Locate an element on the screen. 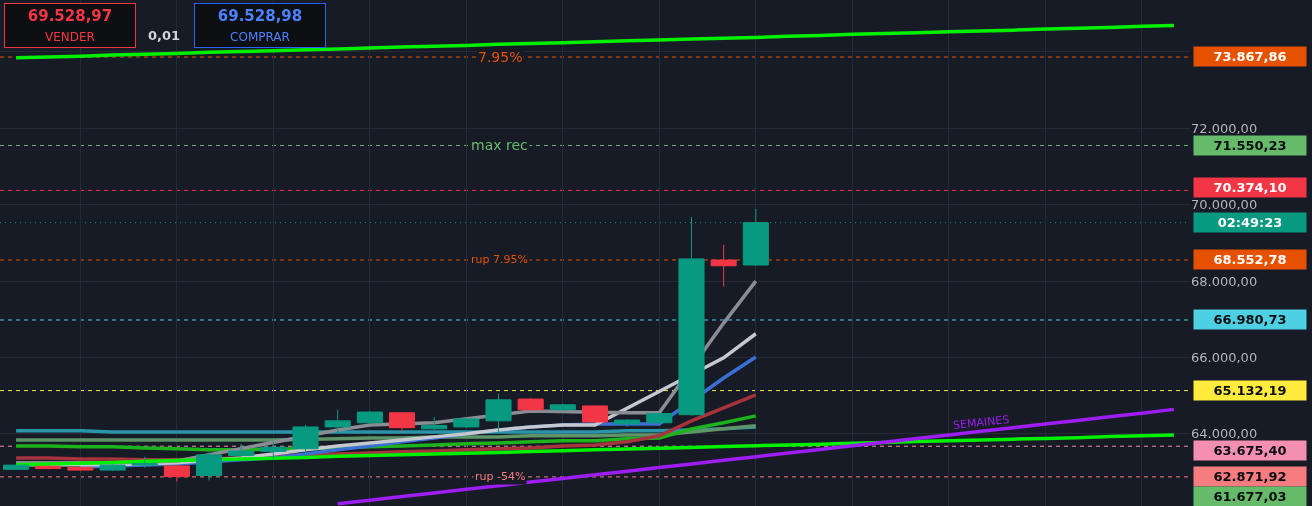  annotation: VENDER is located at coordinates (70, 36).